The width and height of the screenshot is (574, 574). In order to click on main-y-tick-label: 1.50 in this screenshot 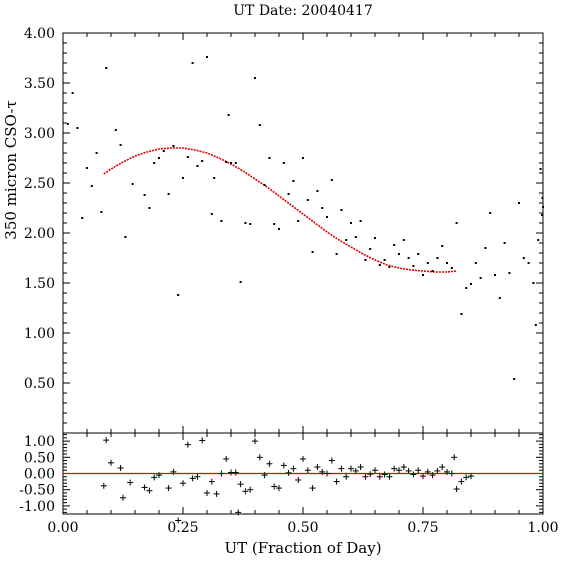, I will do `click(39, 284)`.